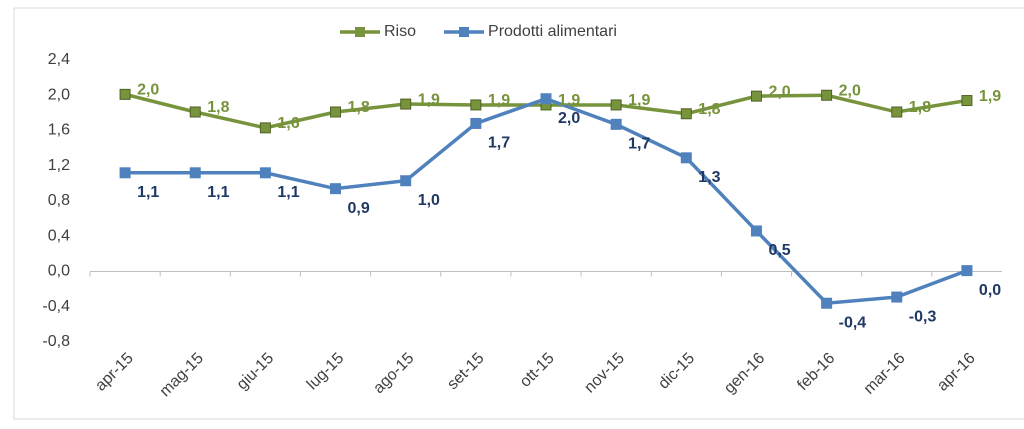 The height and width of the screenshot is (429, 1024). I want to click on legend-label: Riso, so click(400, 31).